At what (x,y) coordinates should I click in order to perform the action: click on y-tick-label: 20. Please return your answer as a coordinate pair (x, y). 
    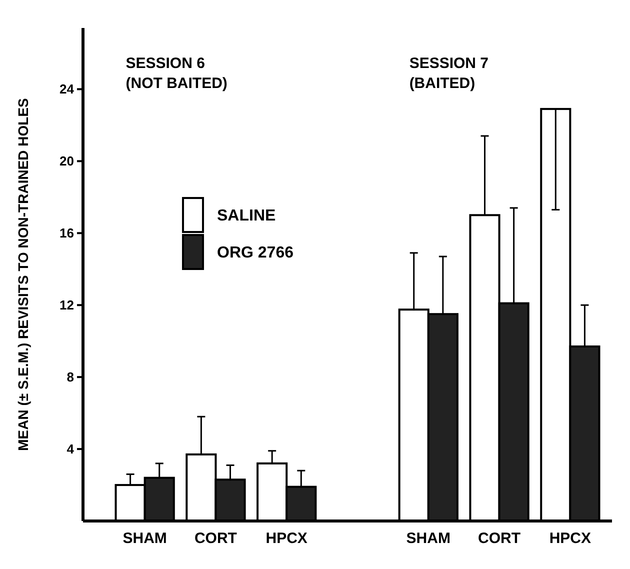
    Looking at the image, I should click on (67, 161).